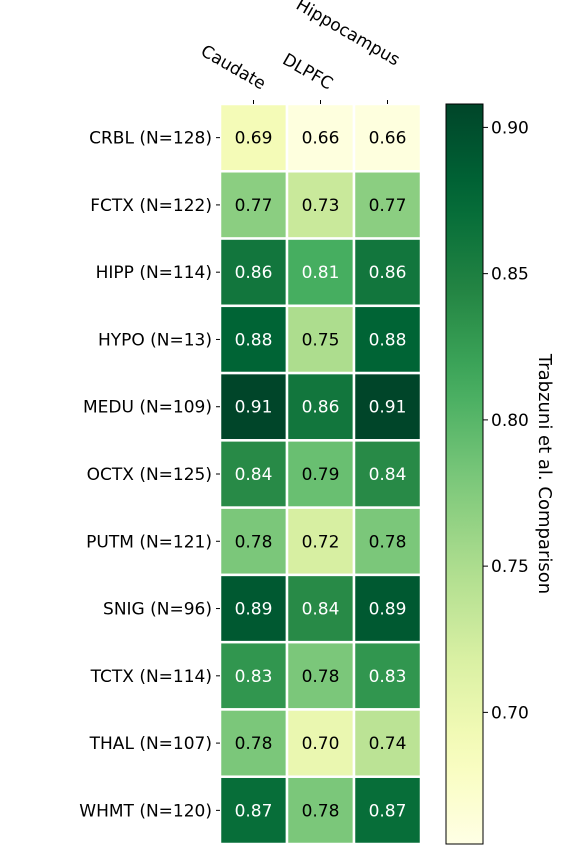 The image size is (576, 864). What do you see at coordinates (150, 139) in the screenshot?
I see `row-label: CRBL (N=128)` at bounding box center [150, 139].